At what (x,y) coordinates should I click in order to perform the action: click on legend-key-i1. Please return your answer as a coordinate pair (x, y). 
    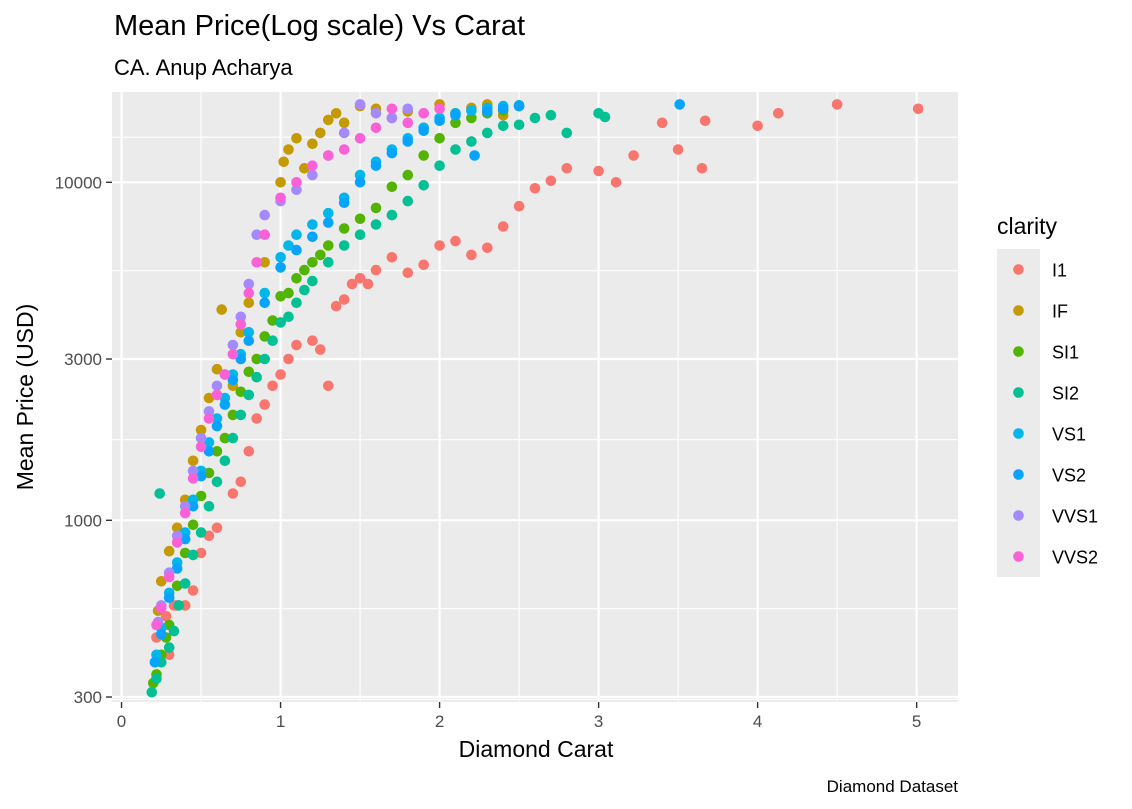
    Looking at the image, I should click on (1018, 269).